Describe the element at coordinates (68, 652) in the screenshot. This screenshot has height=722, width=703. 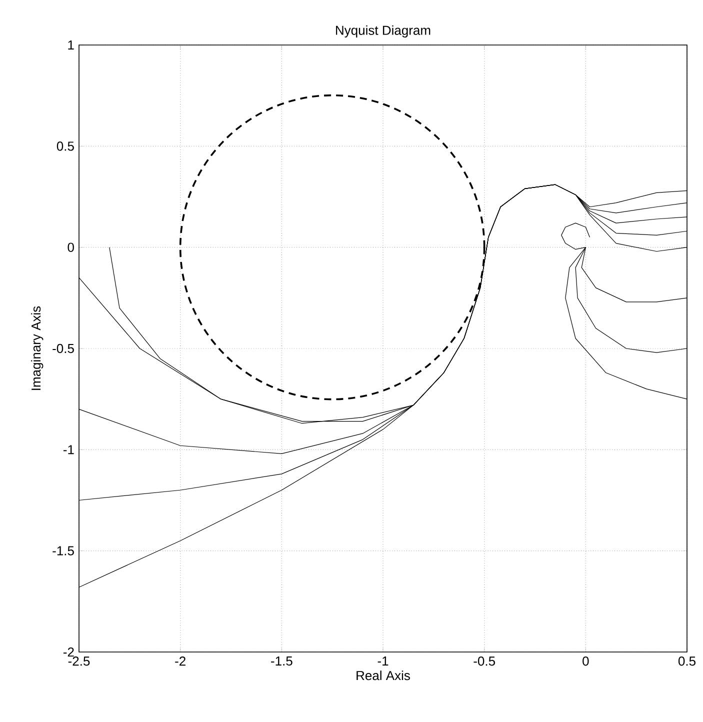
I see `y-tick-label: -2` at that location.